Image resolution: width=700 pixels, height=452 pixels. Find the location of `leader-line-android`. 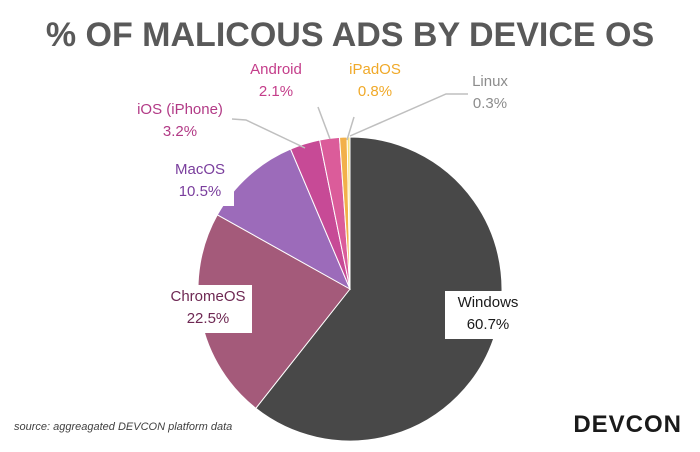

leader-line-android is located at coordinates (324, 123).